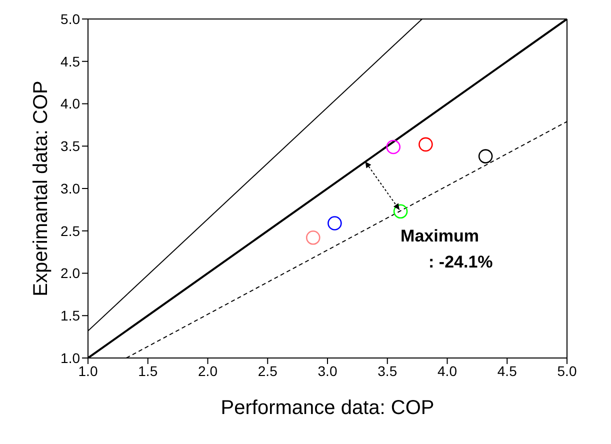 The image size is (611, 444). I want to click on x-tick-label: 2.0, so click(208, 370).